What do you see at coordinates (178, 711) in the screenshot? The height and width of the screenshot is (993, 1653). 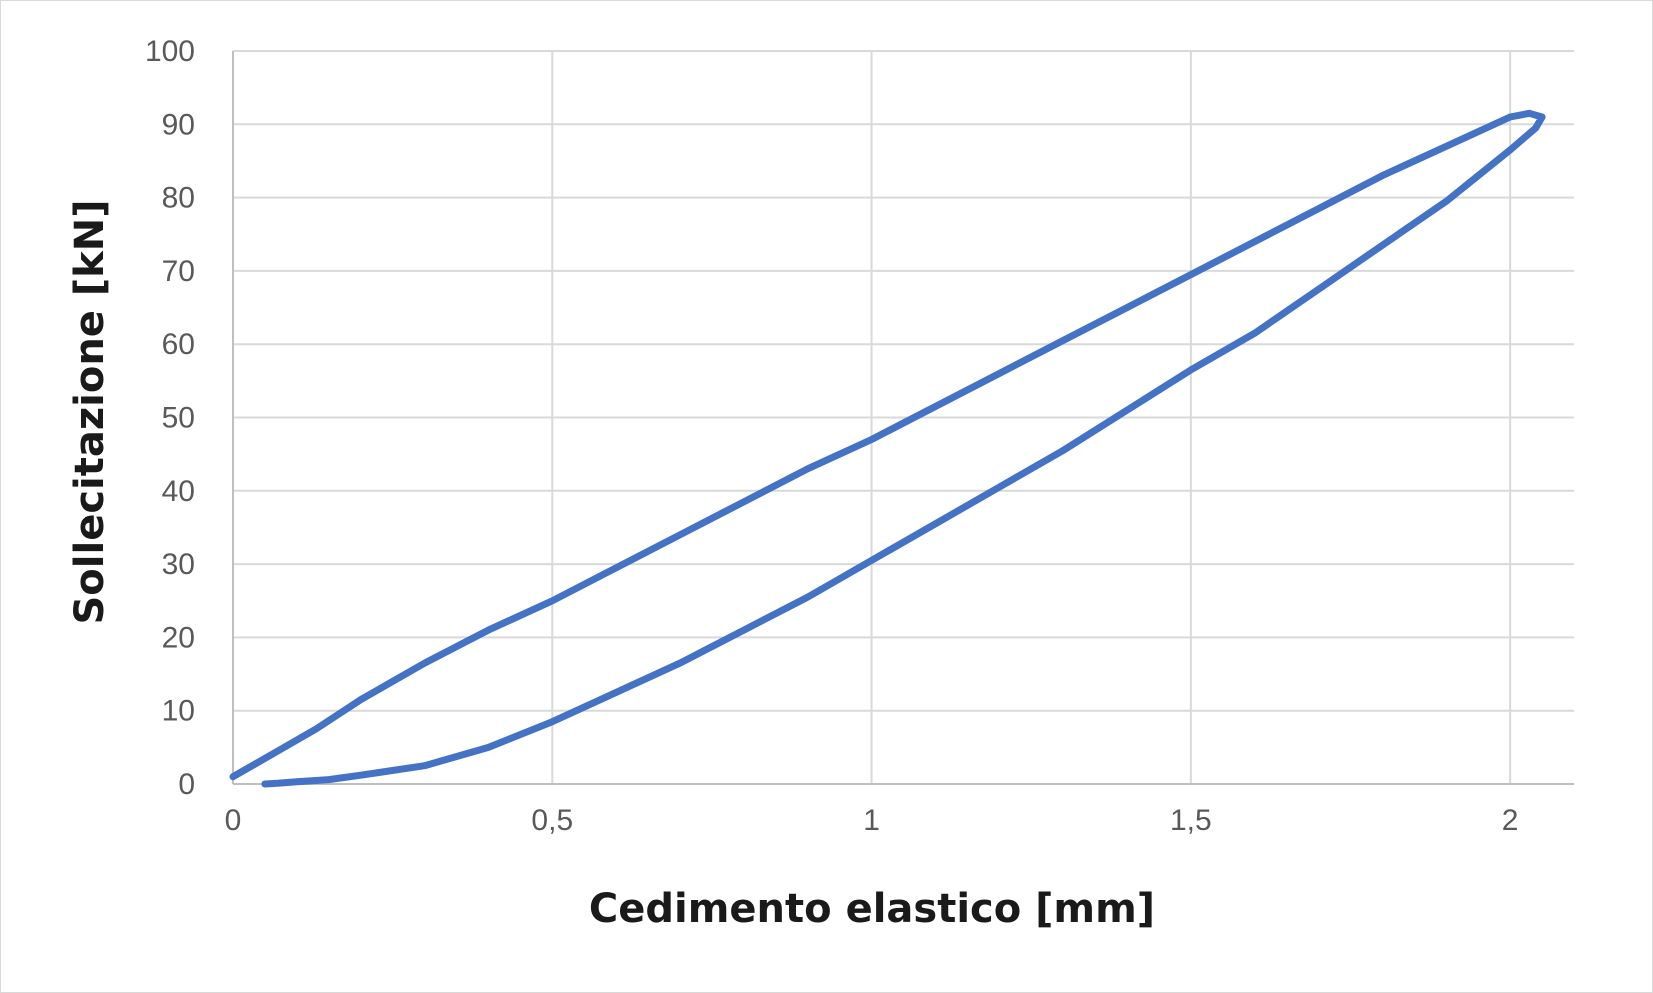 I see `y-tick-label: 10` at bounding box center [178, 711].